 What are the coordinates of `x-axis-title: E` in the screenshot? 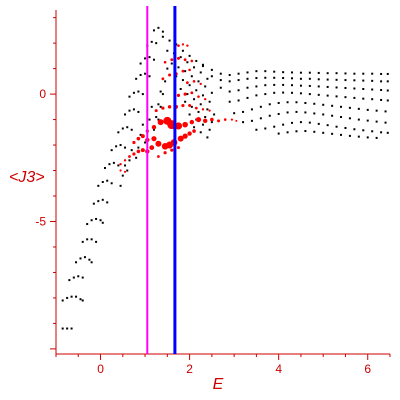 It's located at (218, 384).